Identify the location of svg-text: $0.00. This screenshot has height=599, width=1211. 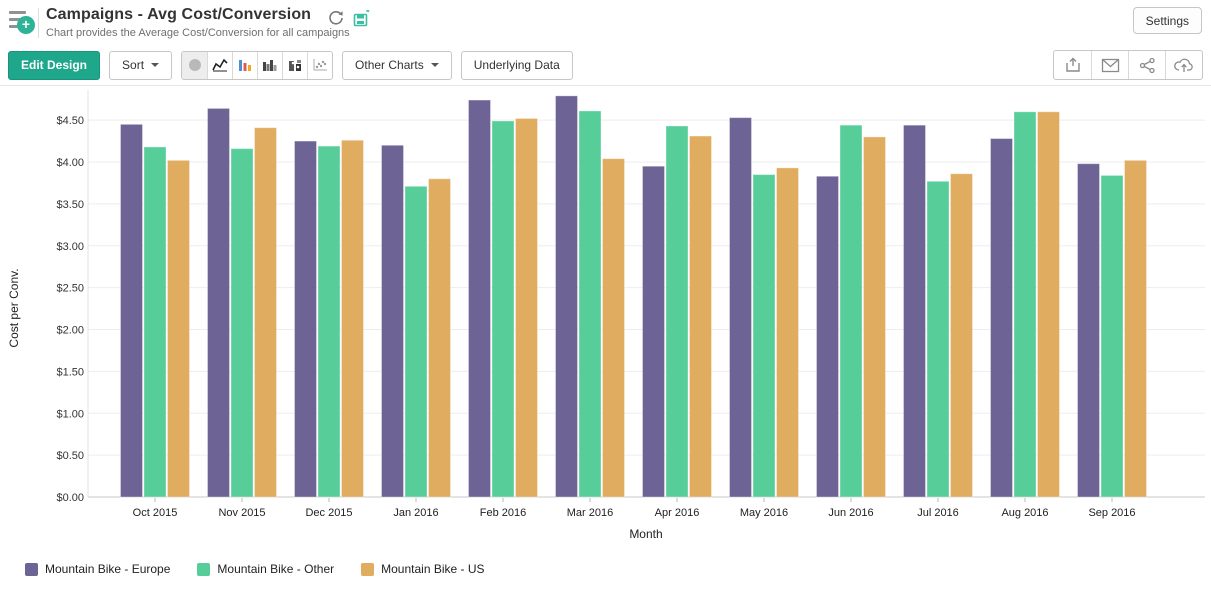
(70, 498).